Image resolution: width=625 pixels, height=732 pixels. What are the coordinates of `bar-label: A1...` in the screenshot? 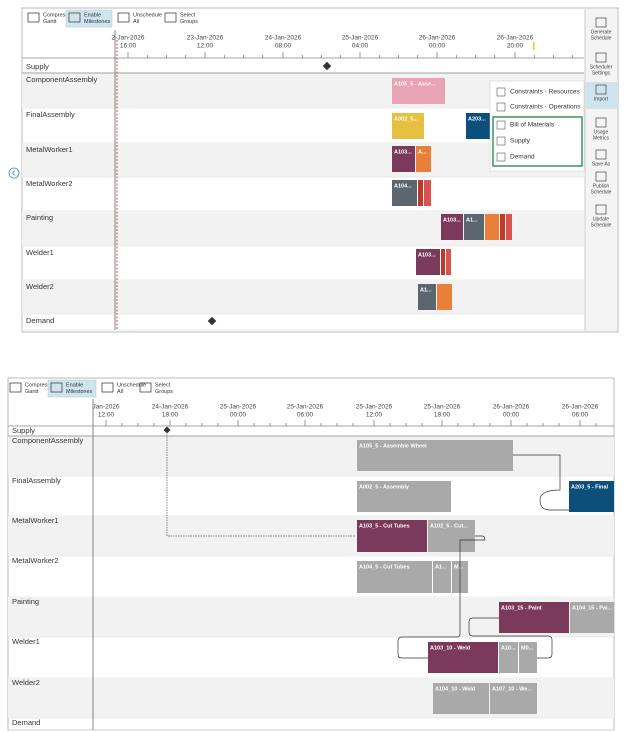 It's located at (441, 567).